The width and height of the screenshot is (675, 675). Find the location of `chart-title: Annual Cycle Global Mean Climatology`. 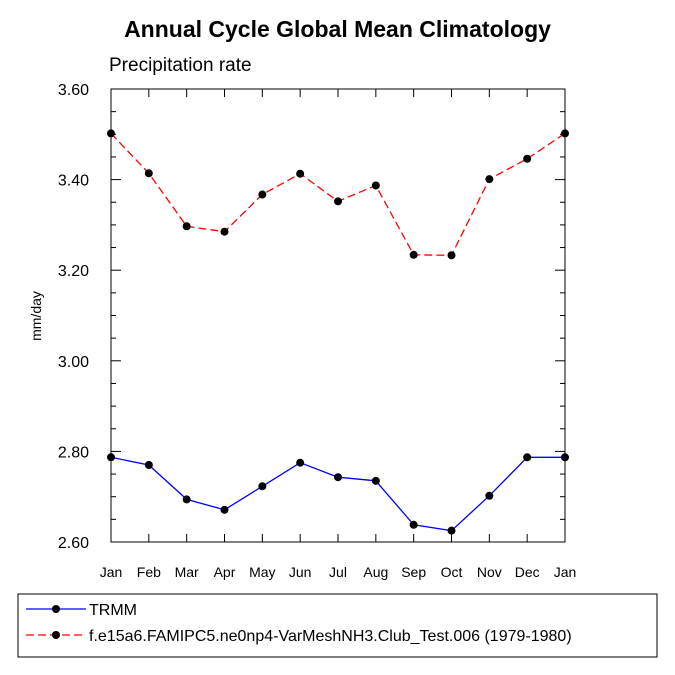

chart-title: Annual Cycle Global Mean Climatology is located at coordinates (337, 29).